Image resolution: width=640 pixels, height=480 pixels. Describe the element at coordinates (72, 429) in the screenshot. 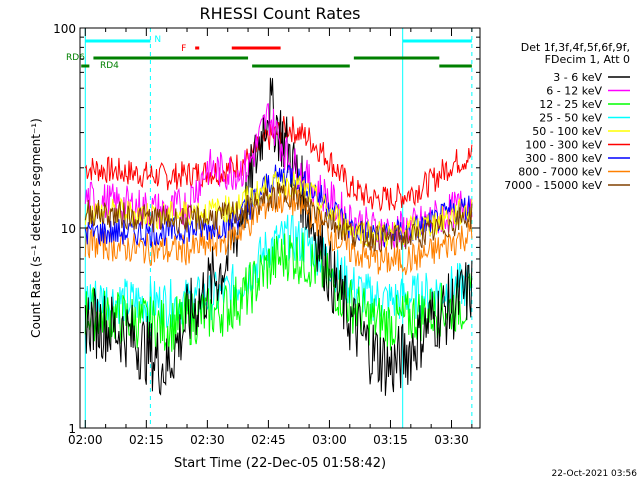

I see `y-tick-label: 1` at that location.